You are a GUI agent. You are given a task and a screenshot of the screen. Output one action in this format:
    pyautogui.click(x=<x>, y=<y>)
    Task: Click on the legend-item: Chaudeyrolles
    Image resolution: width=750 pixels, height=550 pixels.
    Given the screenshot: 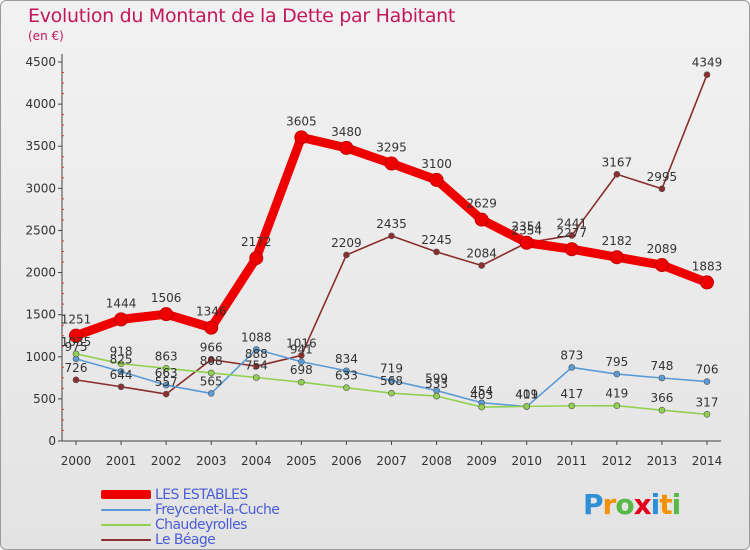 What is the action you would take?
    pyautogui.click(x=190, y=524)
    